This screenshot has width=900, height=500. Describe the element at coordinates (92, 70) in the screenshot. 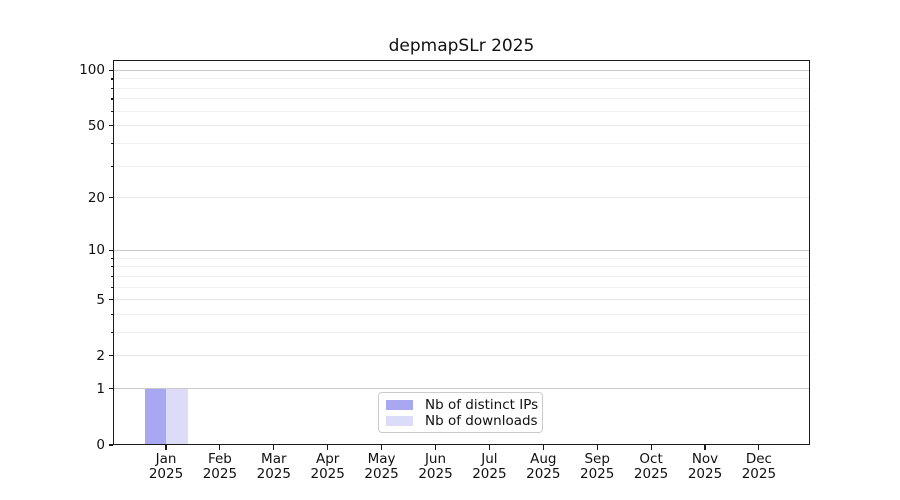

I see `y-axis-tick-label: 100` at that location.